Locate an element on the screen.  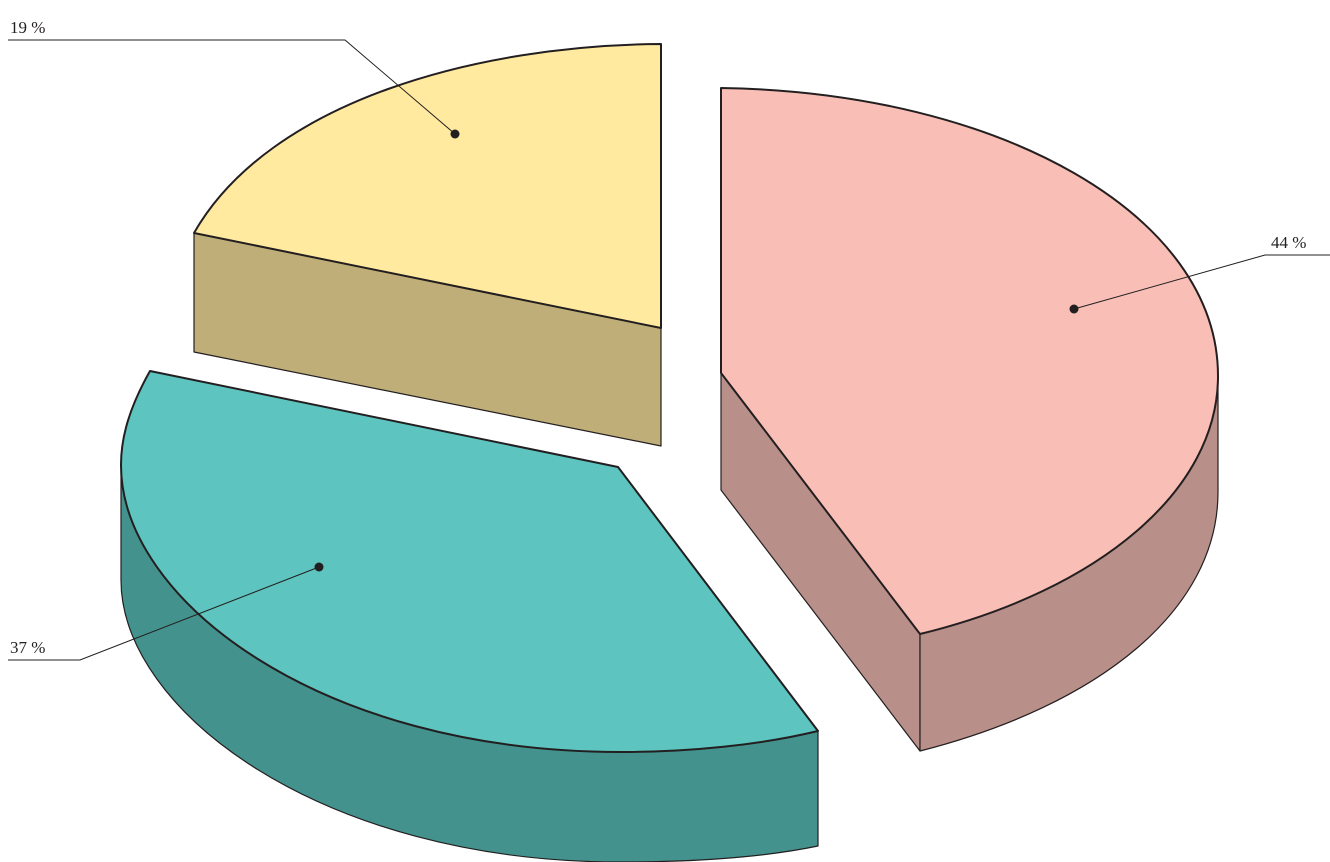
slice-label-1-text: 44 % is located at coordinates (1288, 242).